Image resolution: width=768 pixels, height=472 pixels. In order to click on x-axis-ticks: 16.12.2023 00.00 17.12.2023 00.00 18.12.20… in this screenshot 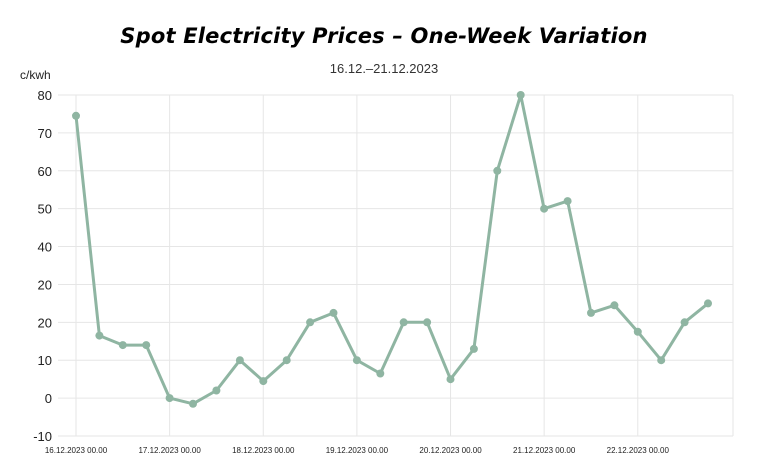, I will do `click(357, 450)`.